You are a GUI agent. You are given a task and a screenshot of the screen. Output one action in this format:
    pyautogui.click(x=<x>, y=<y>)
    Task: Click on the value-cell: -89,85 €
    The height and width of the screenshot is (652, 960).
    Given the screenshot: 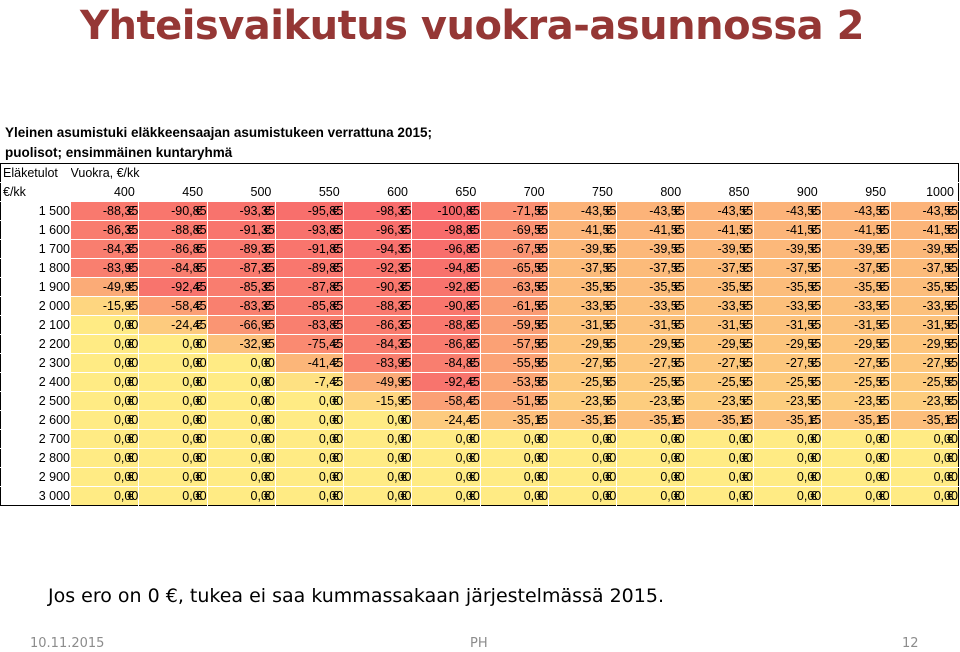 What is the action you would take?
    pyautogui.click(x=309, y=268)
    